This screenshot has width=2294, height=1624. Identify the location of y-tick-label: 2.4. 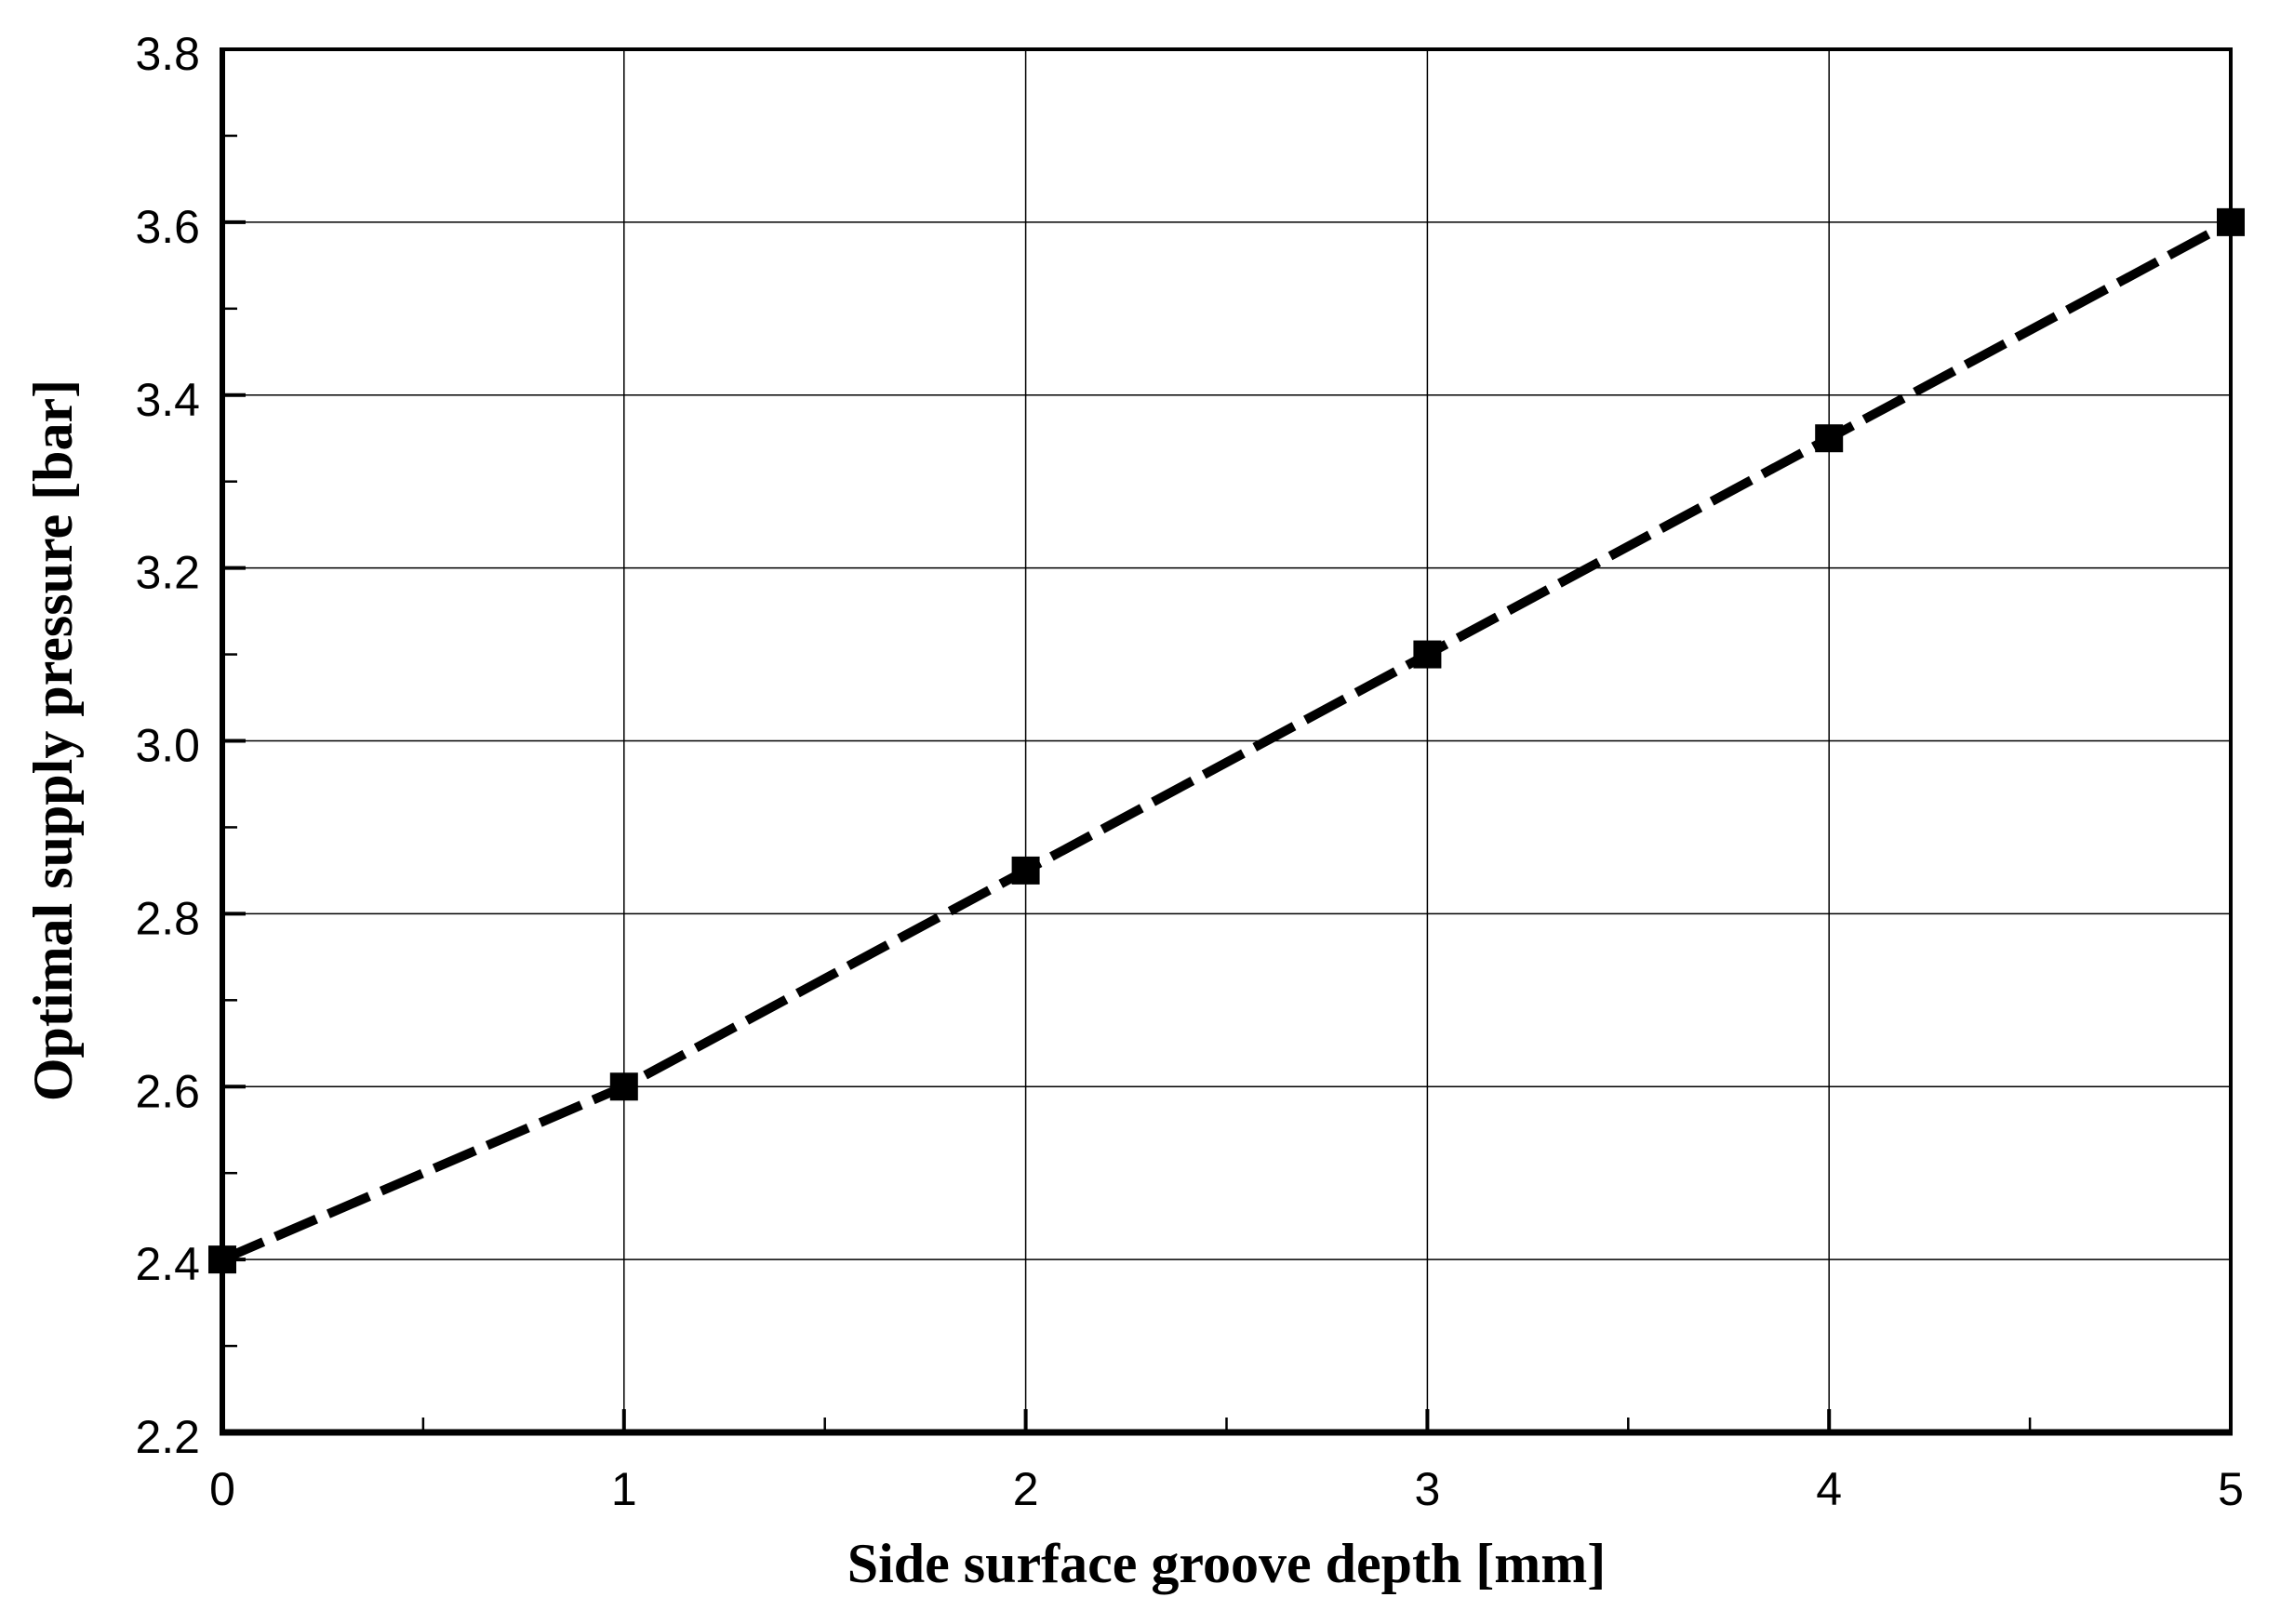
(167, 1264).